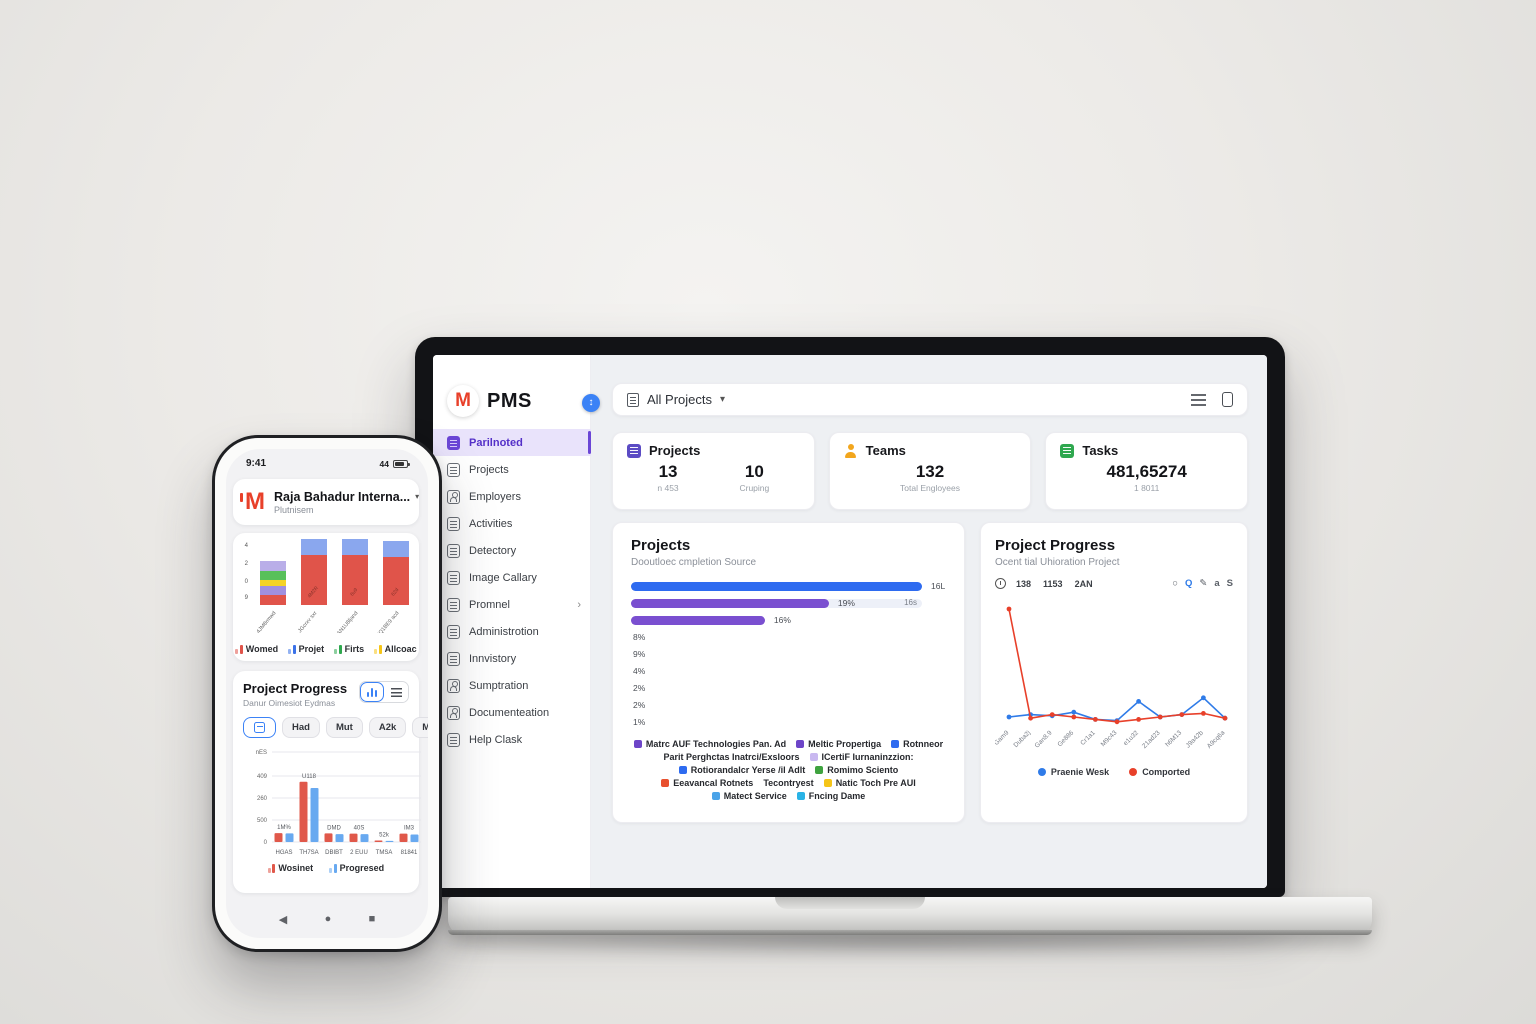 Image resolution: width=1536 pixels, height=1024 pixels. Describe the element at coordinates (512, 523) in the screenshot. I see `sidebar-item-activities: Activities` at that location.